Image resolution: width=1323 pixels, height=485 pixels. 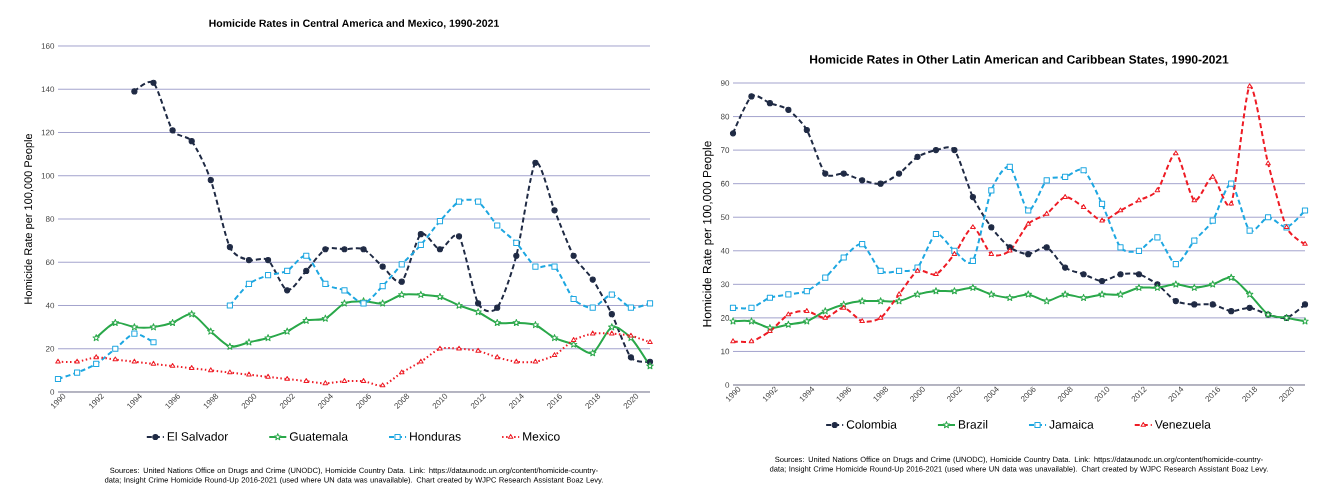 I want to click on legend-label: Brazil, so click(x=973, y=424).